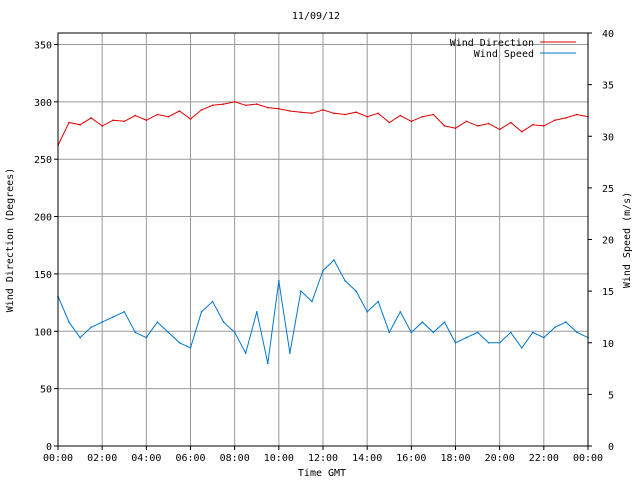 This screenshot has width=640, height=480. Describe the element at coordinates (43, 45) in the screenshot. I see `y-tick-label-left: 350` at that location.